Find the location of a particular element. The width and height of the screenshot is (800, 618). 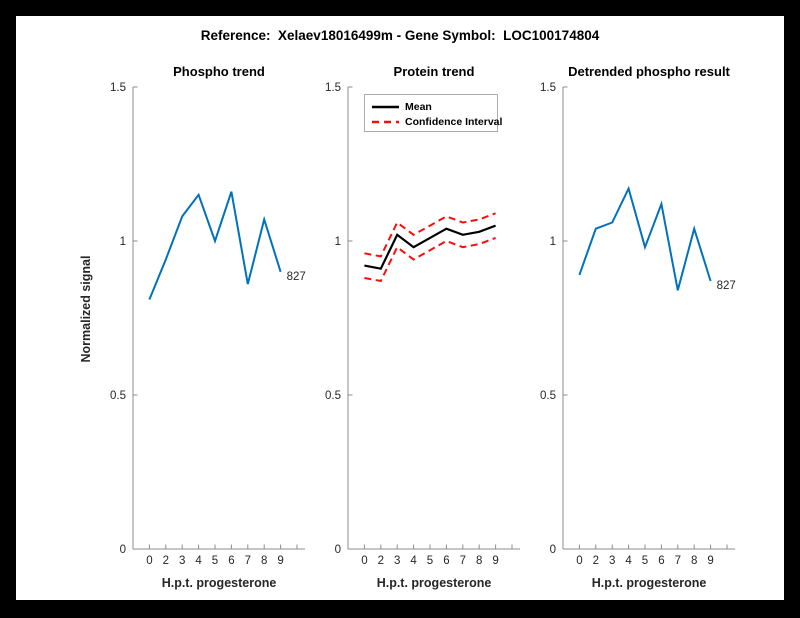

ci-lower-line is located at coordinates (430, 259).